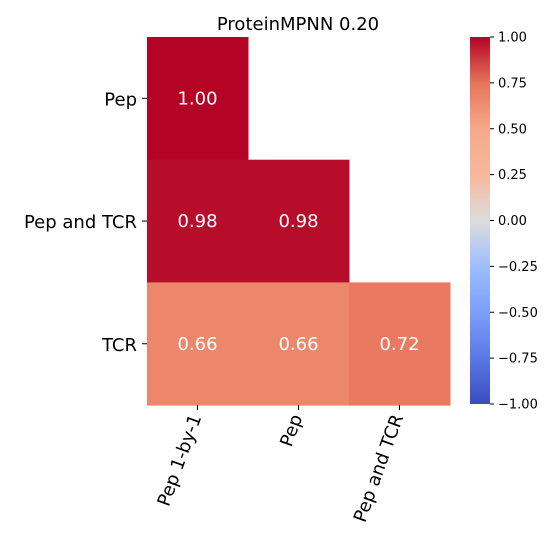 The image size is (550, 555). What do you see at coordinates (379, 468) in the screenshot?
I see `column-label: Pep and TCR` at bounding box center [379, 468].